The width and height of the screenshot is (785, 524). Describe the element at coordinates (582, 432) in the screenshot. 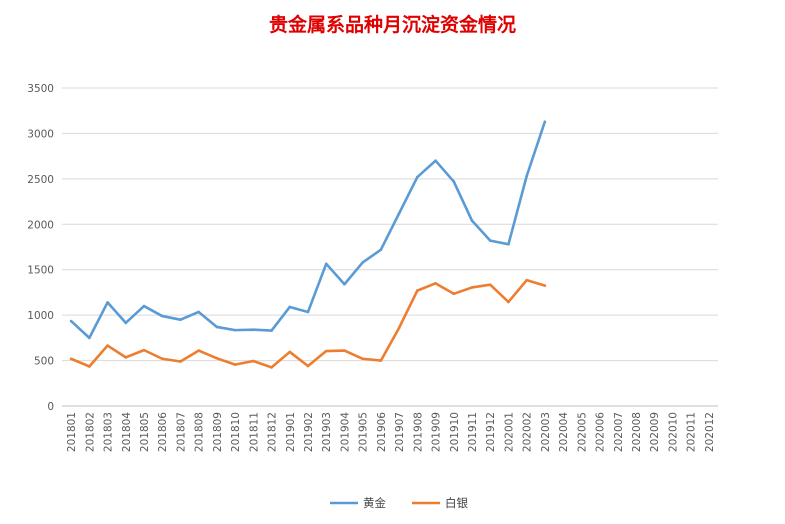

I see `x-tick-label: 202005` at that location.